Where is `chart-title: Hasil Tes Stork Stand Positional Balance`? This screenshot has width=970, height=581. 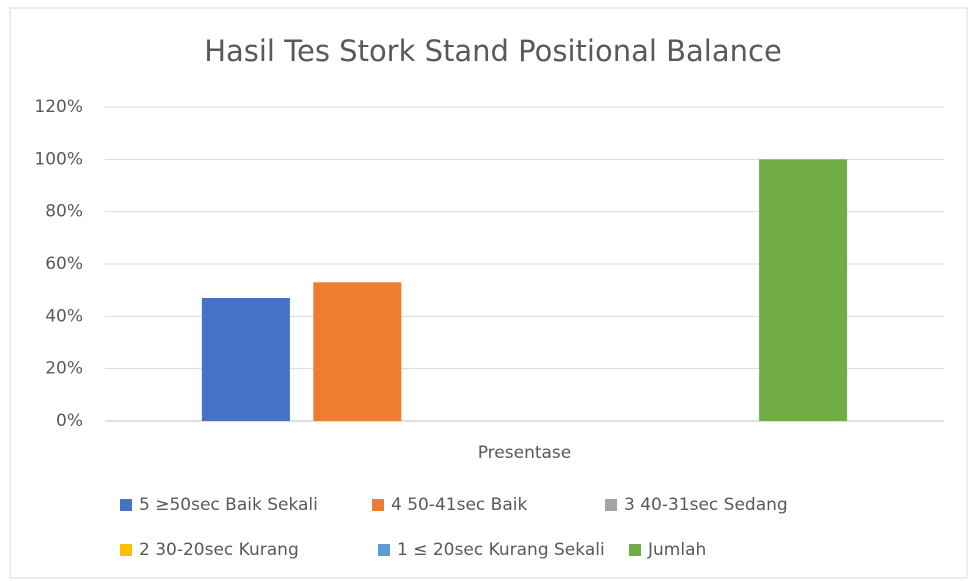
chart-title: Hasil Tes Stork Stand Positional Balance is located at coordinates (493, 51).